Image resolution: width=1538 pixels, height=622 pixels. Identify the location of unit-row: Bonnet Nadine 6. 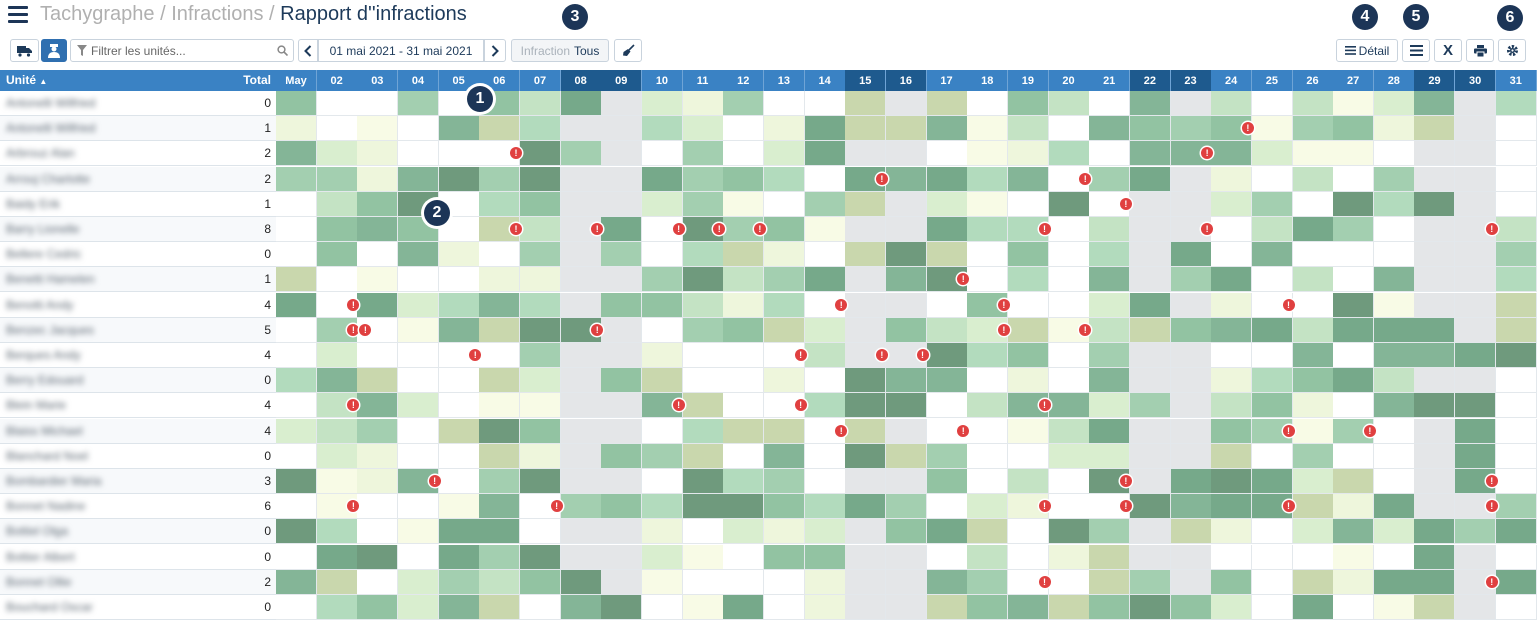
(138, 507).